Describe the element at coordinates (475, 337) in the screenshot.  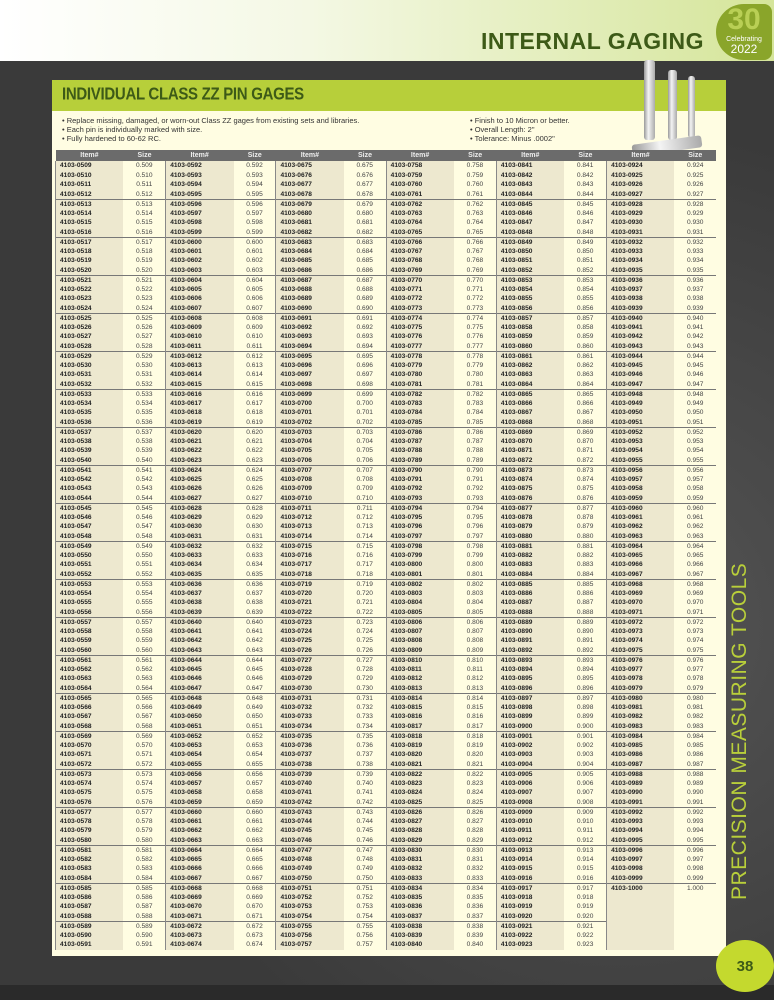
I see `size-value: 0.776` at that location.